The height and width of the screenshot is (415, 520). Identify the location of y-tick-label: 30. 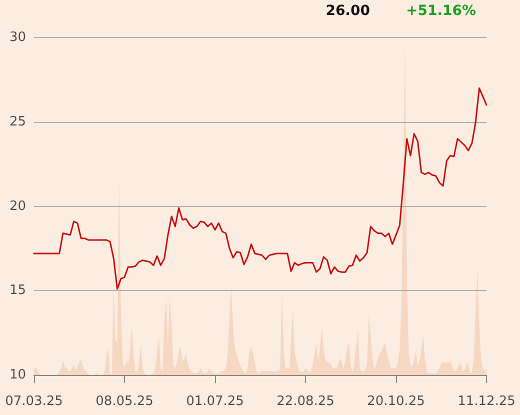
(17, 37).